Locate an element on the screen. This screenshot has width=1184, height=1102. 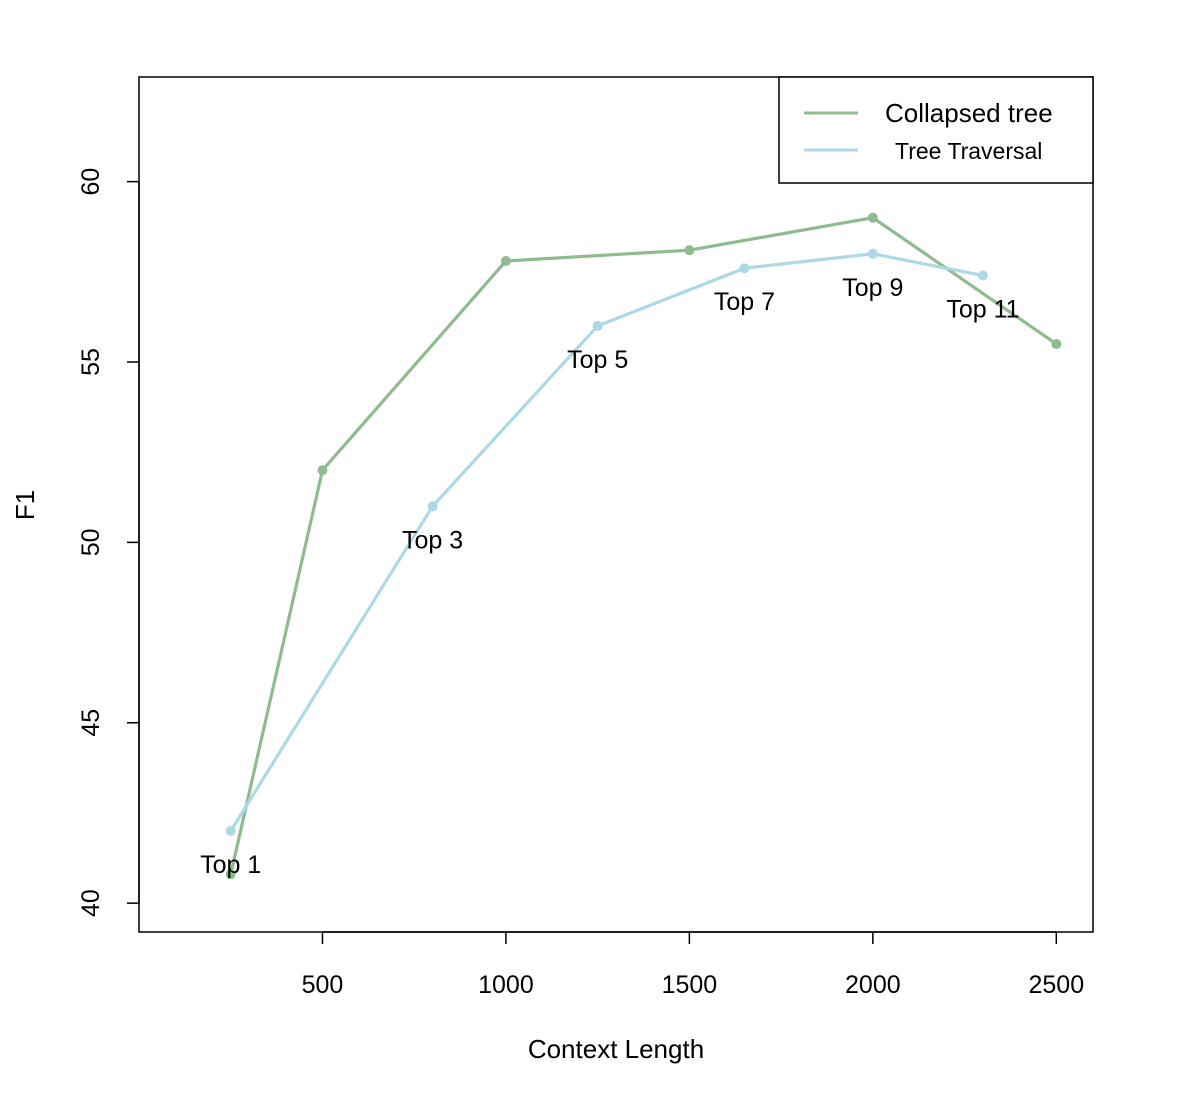
x-tick-label: 2000 is located at coordinates (873, 985).